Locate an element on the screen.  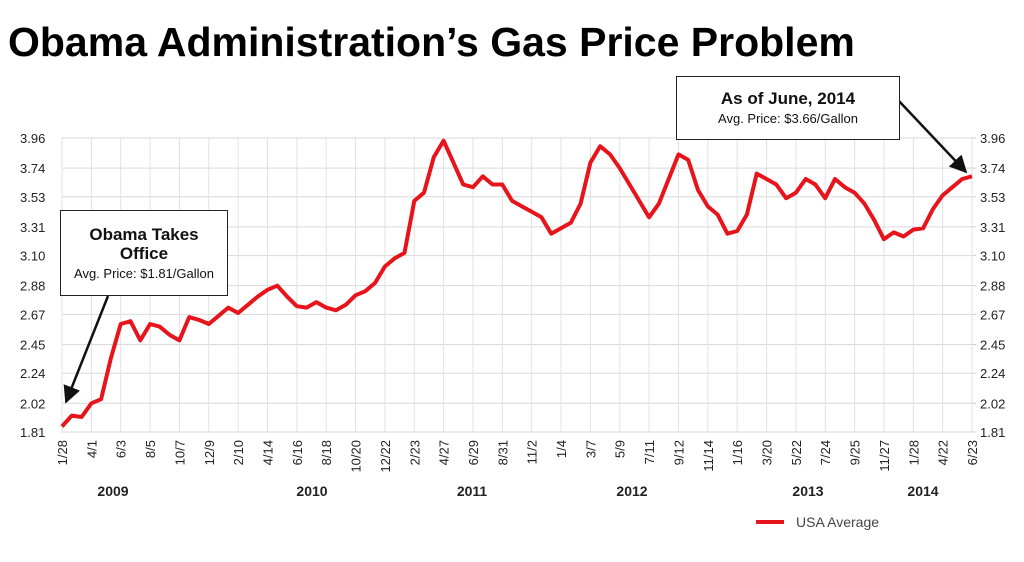
legend-label: USA Average is located at coordinates (837, 522).